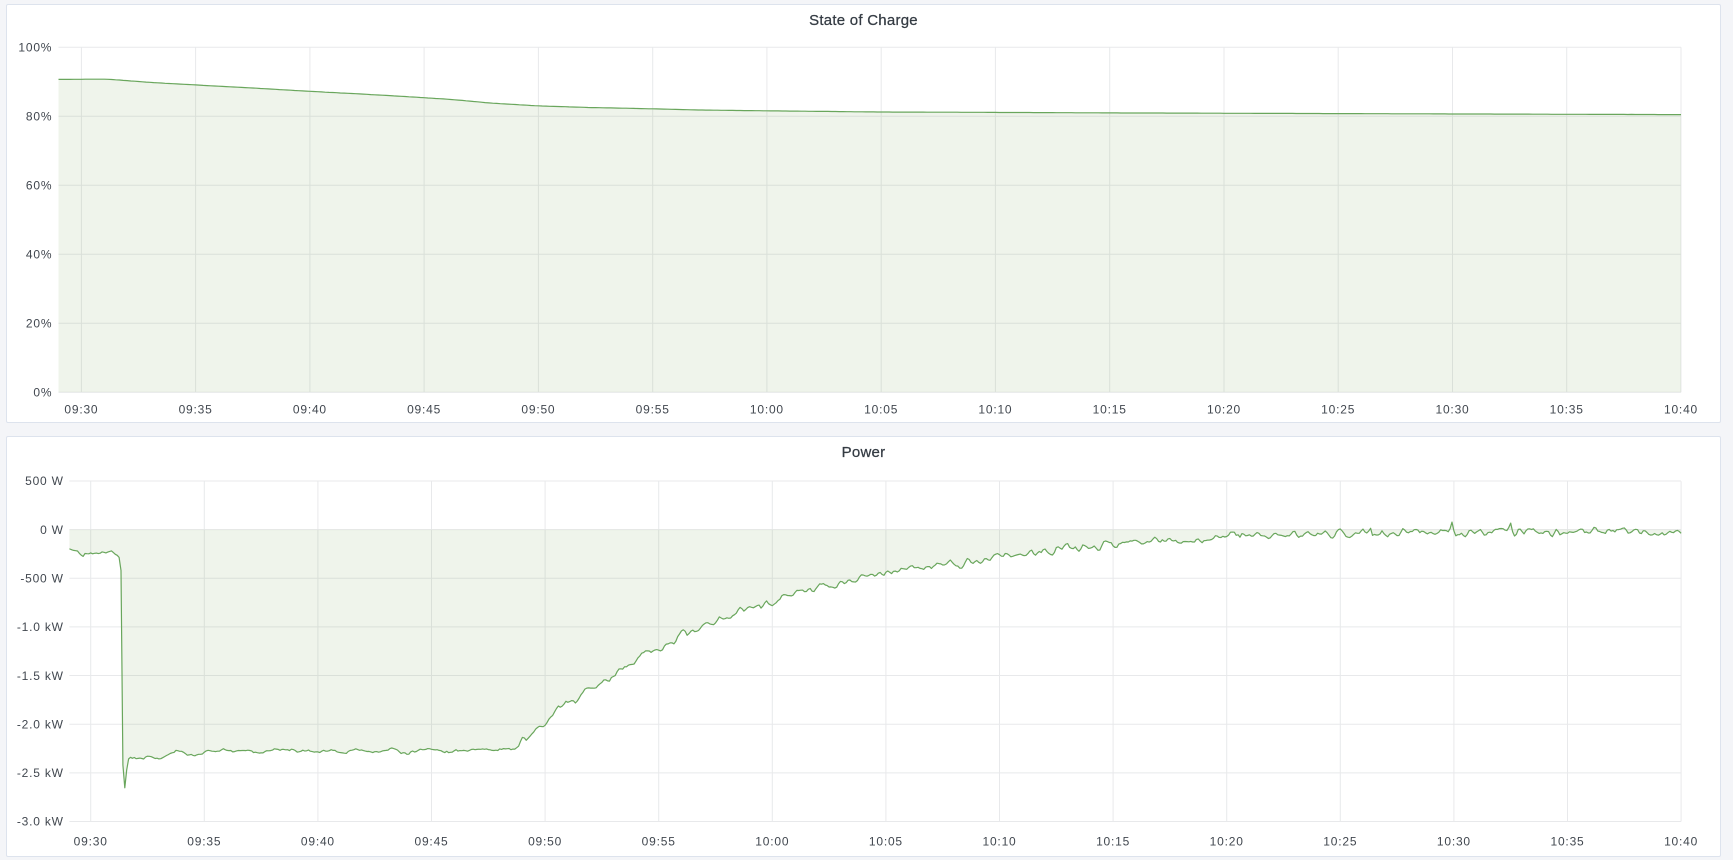  I want to click on svg-text: 0 W, so click(52, 530).